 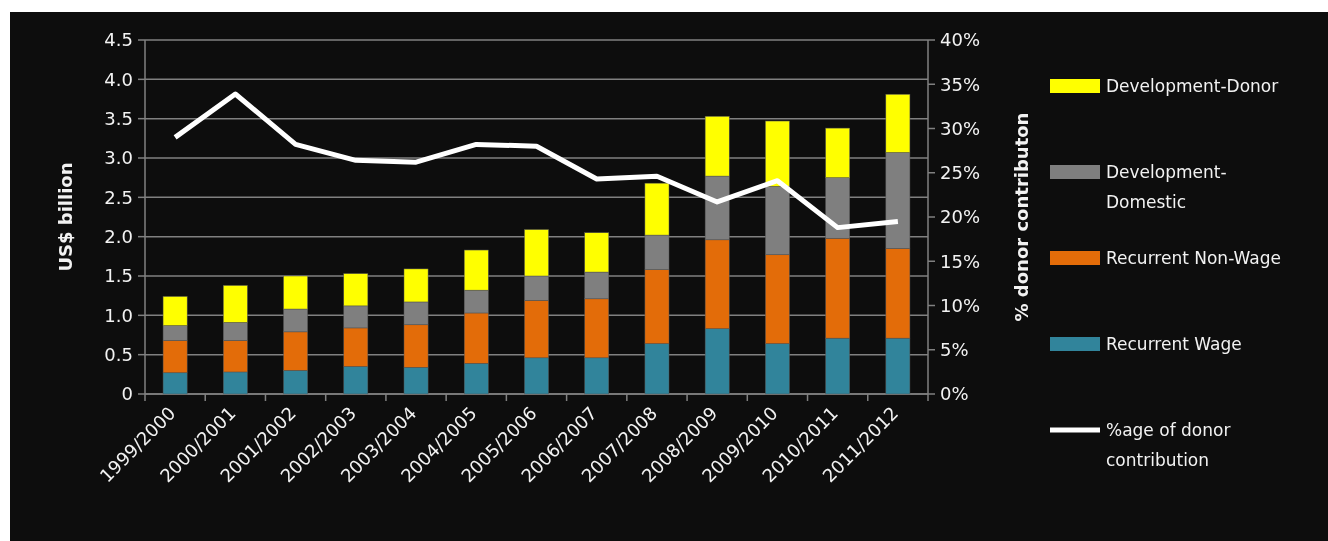 What do you see at coordinates (65, 217) in the screenshot?
I see `y-axis-title: US$ billion` at bounding box center [65, 217].